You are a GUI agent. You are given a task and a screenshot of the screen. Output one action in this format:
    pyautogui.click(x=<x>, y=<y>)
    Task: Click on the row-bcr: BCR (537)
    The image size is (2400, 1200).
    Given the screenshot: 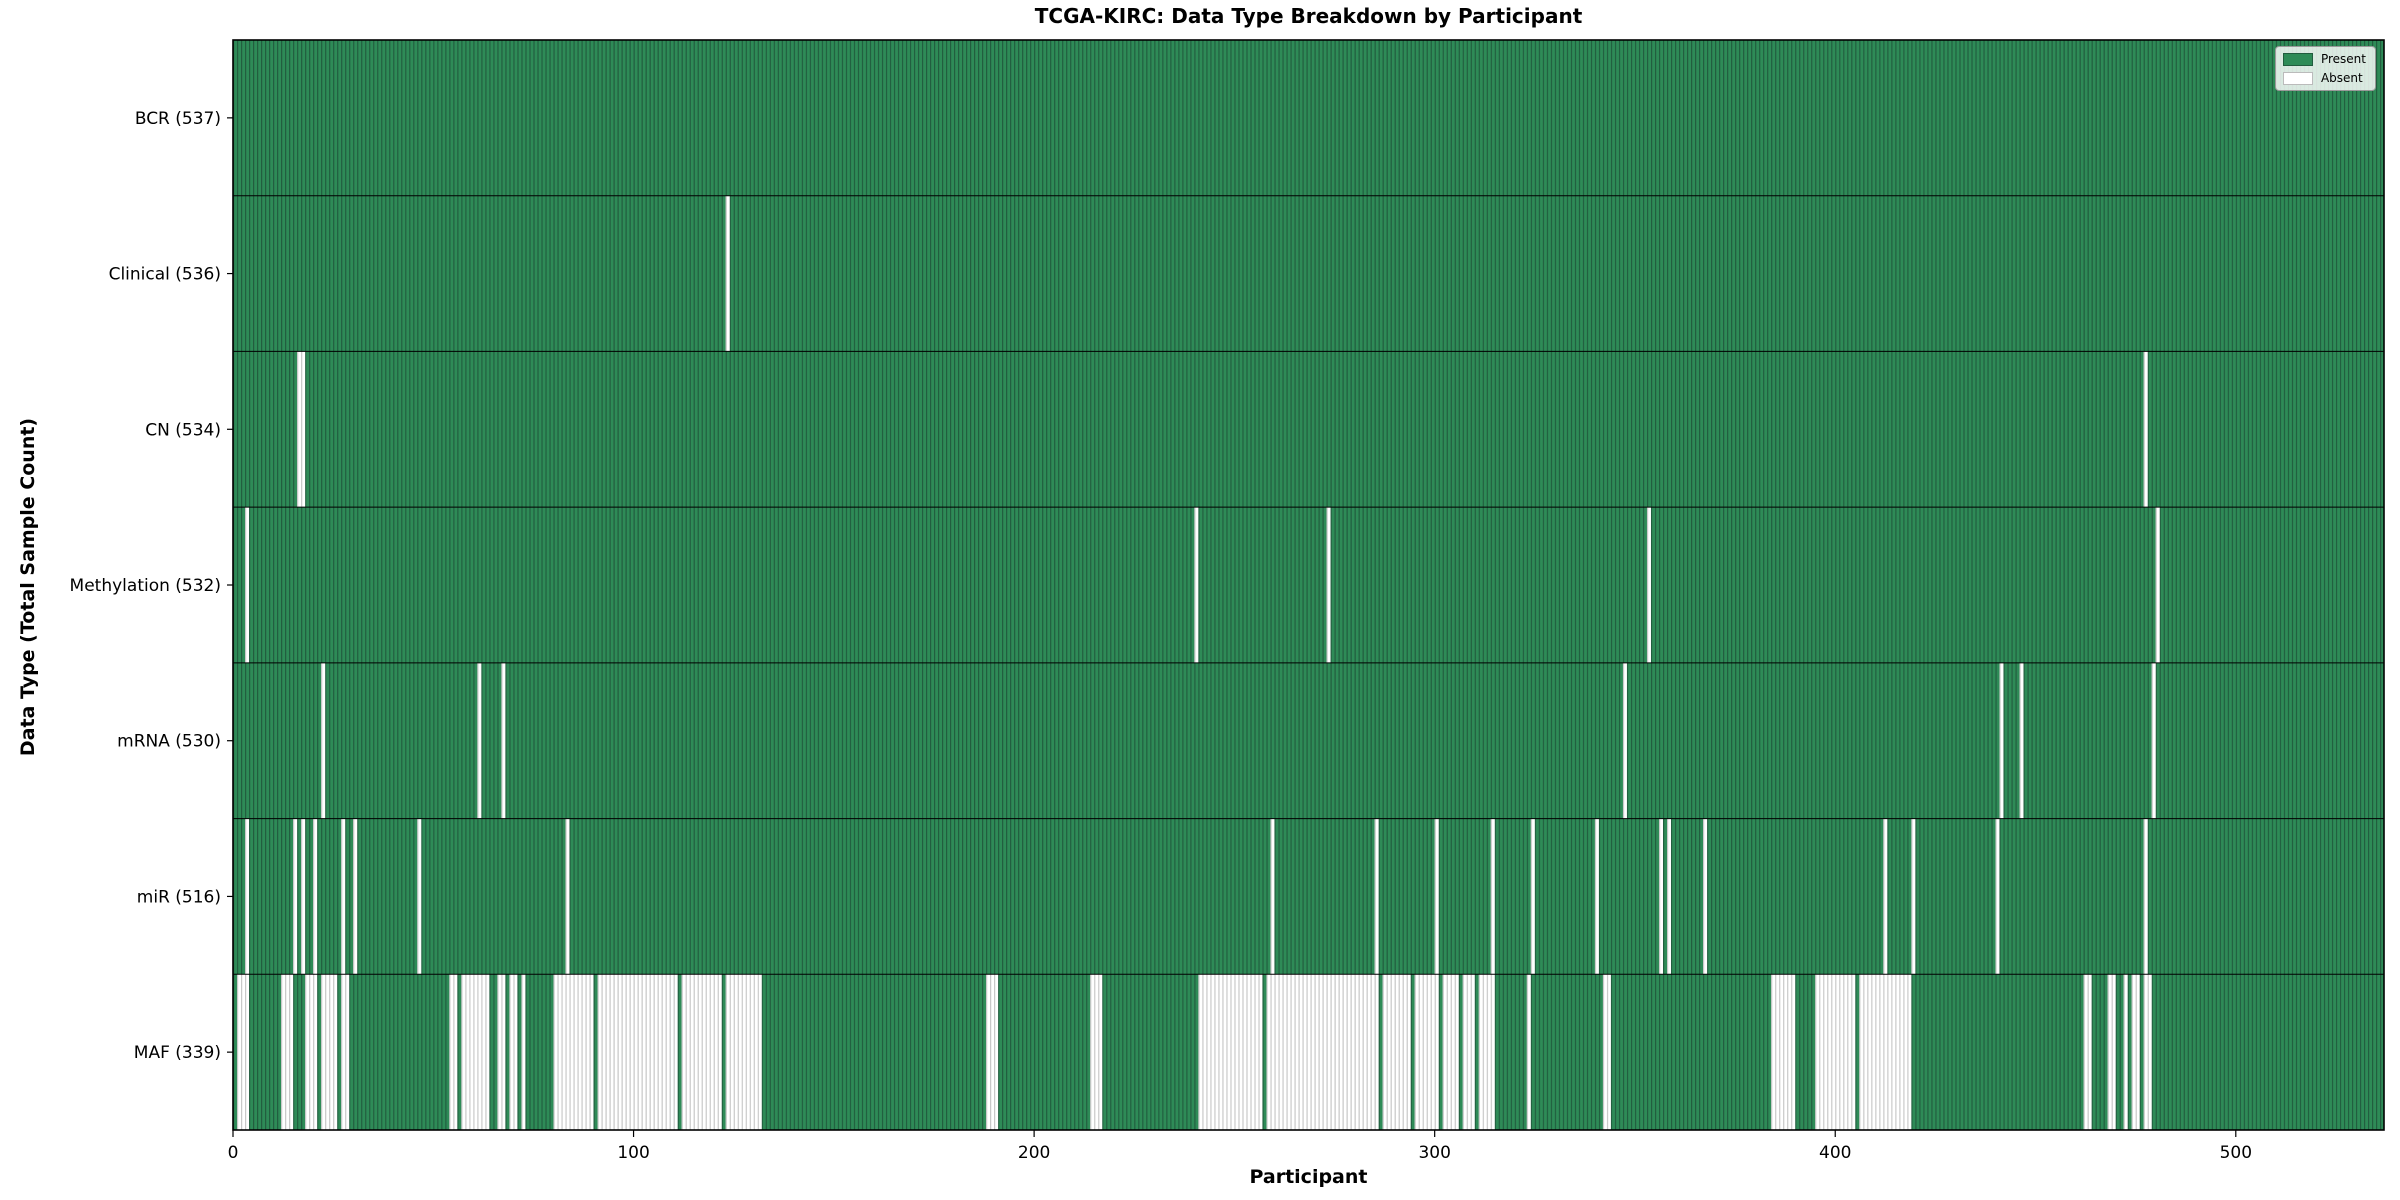 What is the action you would take?
    pyautogui.click(x=1259, y=118)
    